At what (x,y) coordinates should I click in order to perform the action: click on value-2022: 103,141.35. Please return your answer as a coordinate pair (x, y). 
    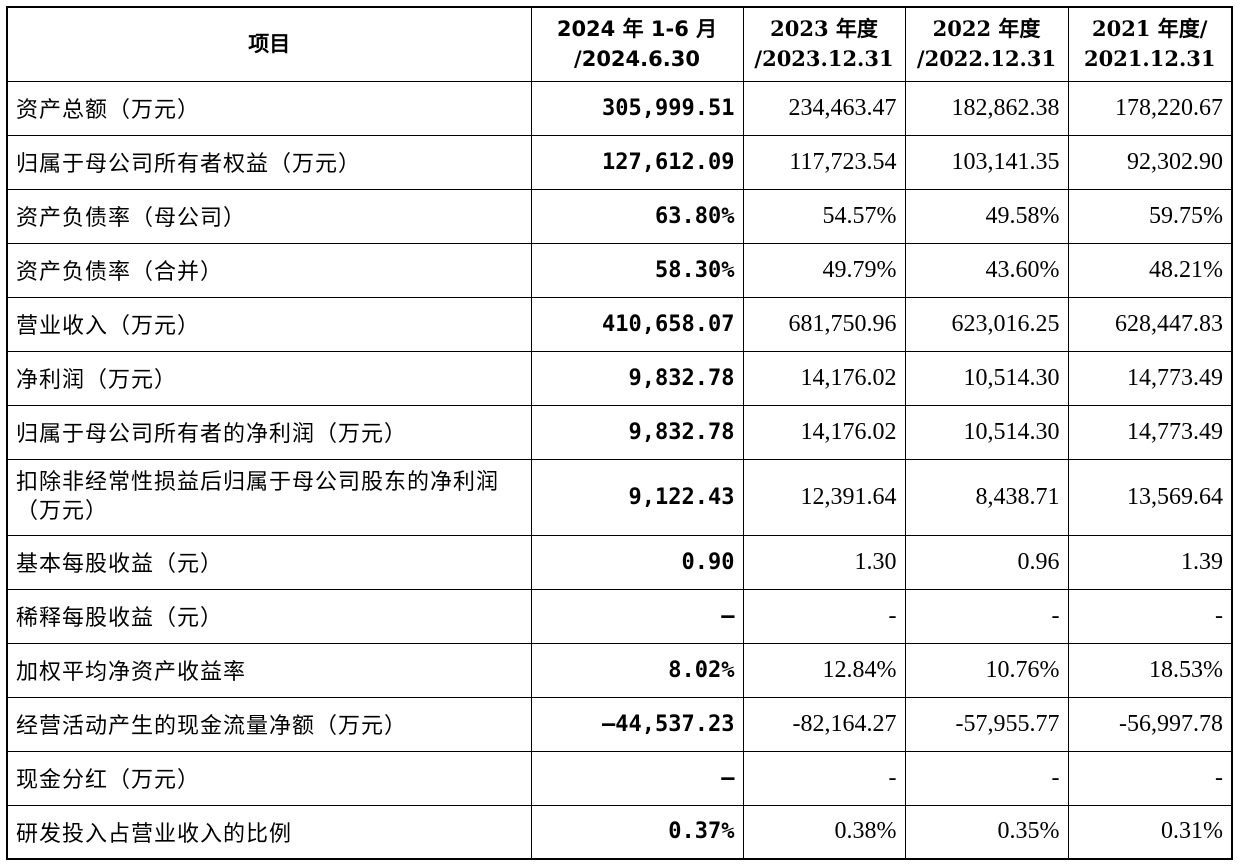
    Looking at the image, I should click on (986, 162).